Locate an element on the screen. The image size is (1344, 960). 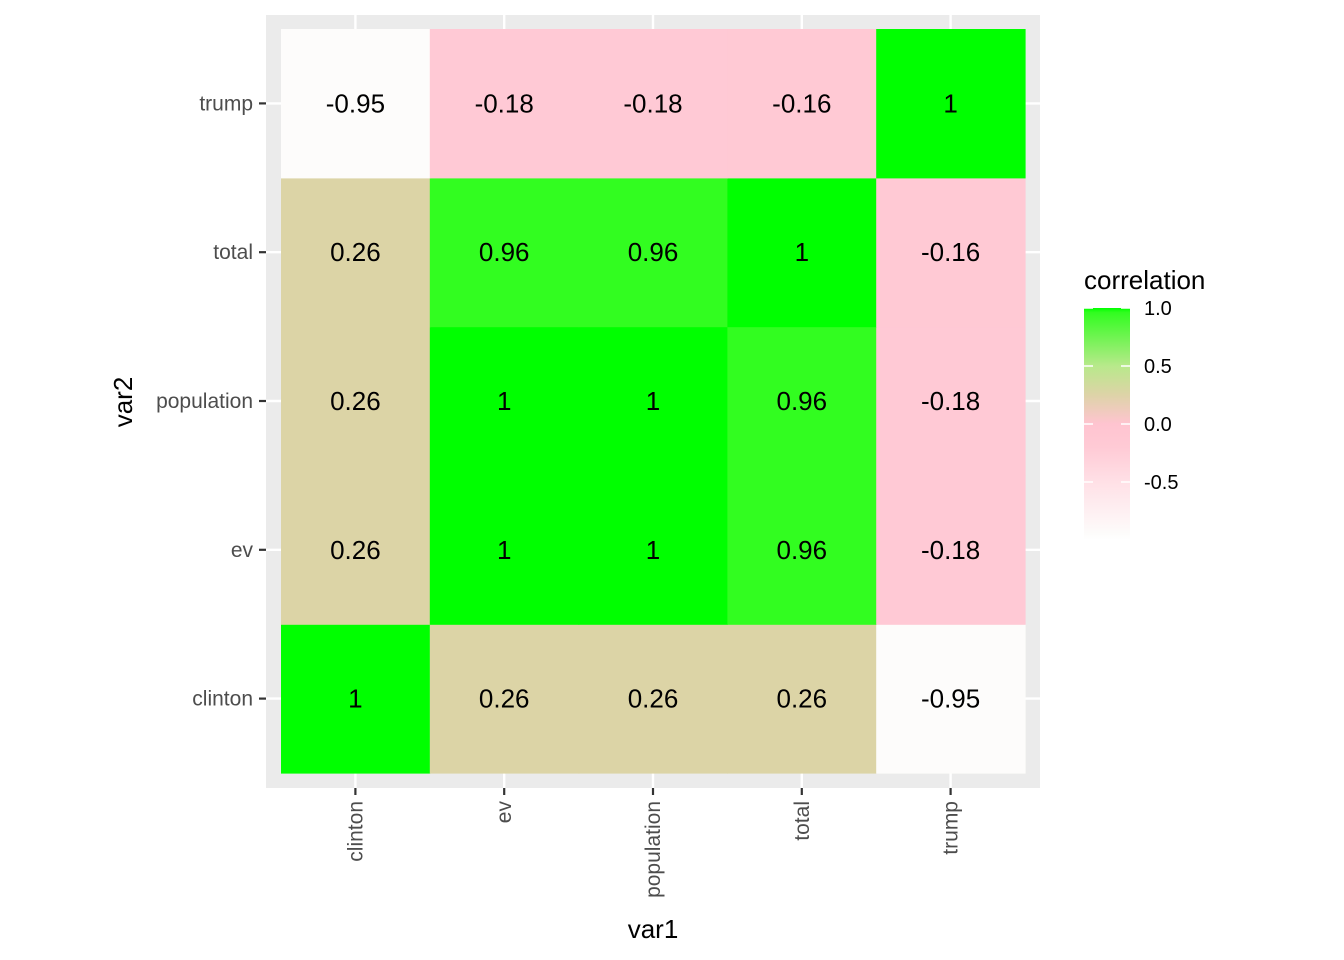
cell-label-trump-trump: 1 is located at coordinates (950, 103).